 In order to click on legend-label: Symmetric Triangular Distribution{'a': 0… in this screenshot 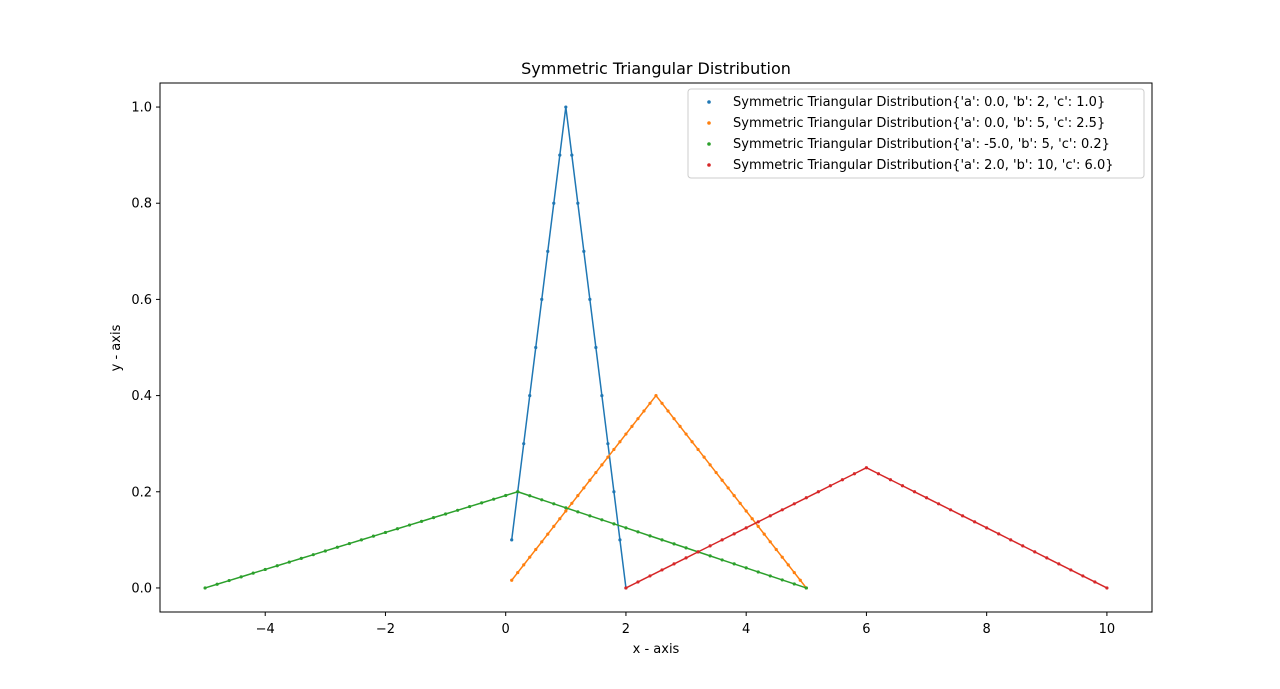, I will do `click(919, 102)`.